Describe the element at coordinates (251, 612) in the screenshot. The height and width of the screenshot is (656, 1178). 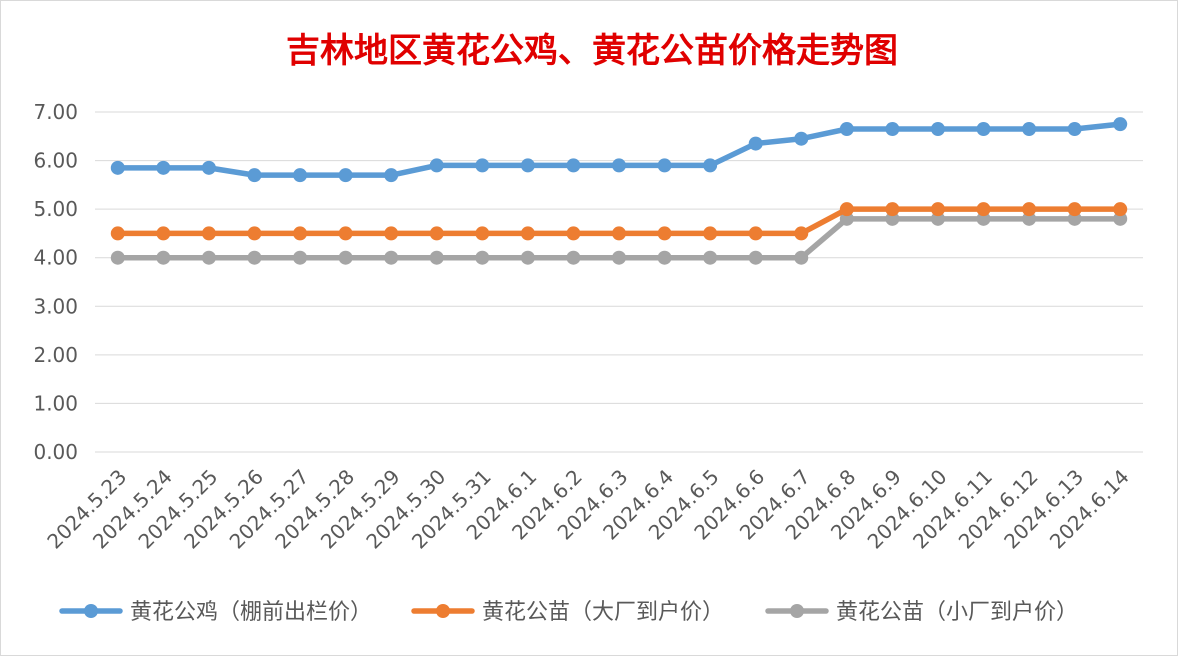
I see `legend-label: 黄花公鸡（棚前出栏价）` at that location.